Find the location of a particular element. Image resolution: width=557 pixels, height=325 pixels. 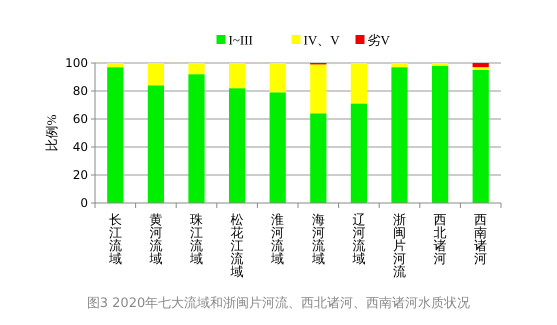

y-tick-label: 60 is located at coordinates (80, 119).